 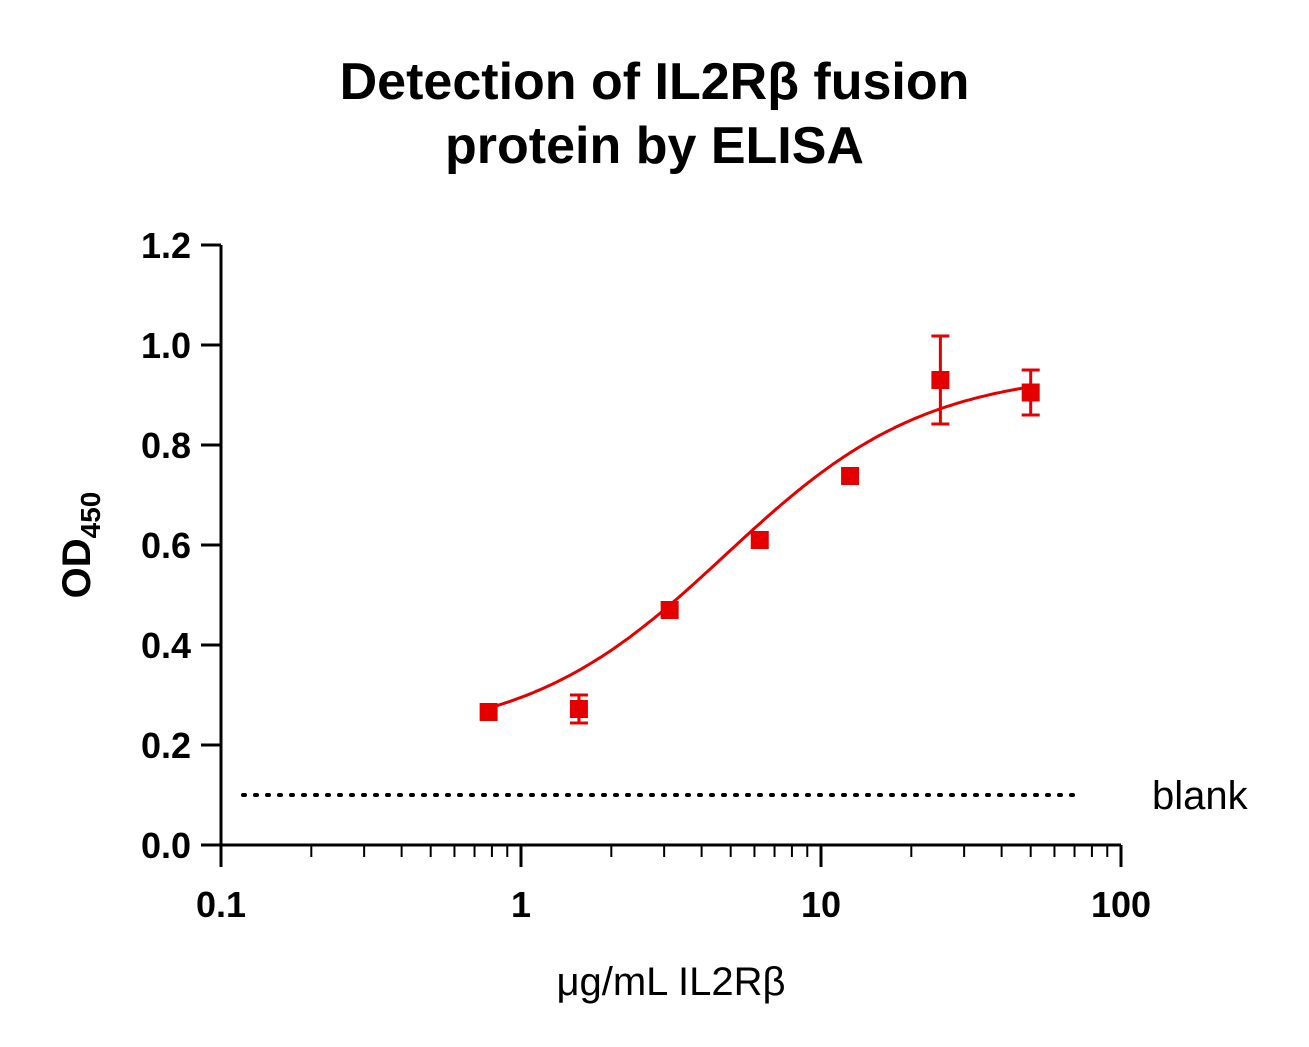 I want to click on x-tick-label: 10, so click(x=821, y=904).